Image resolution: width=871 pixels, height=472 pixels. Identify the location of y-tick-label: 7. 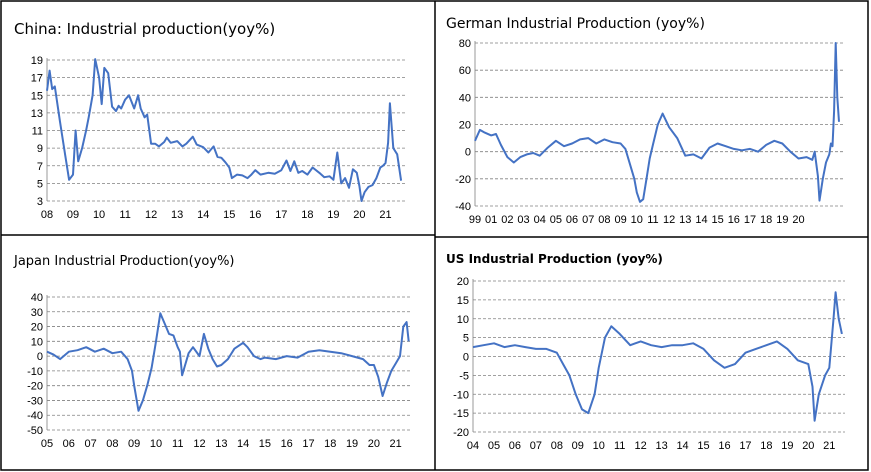
(40, 167).